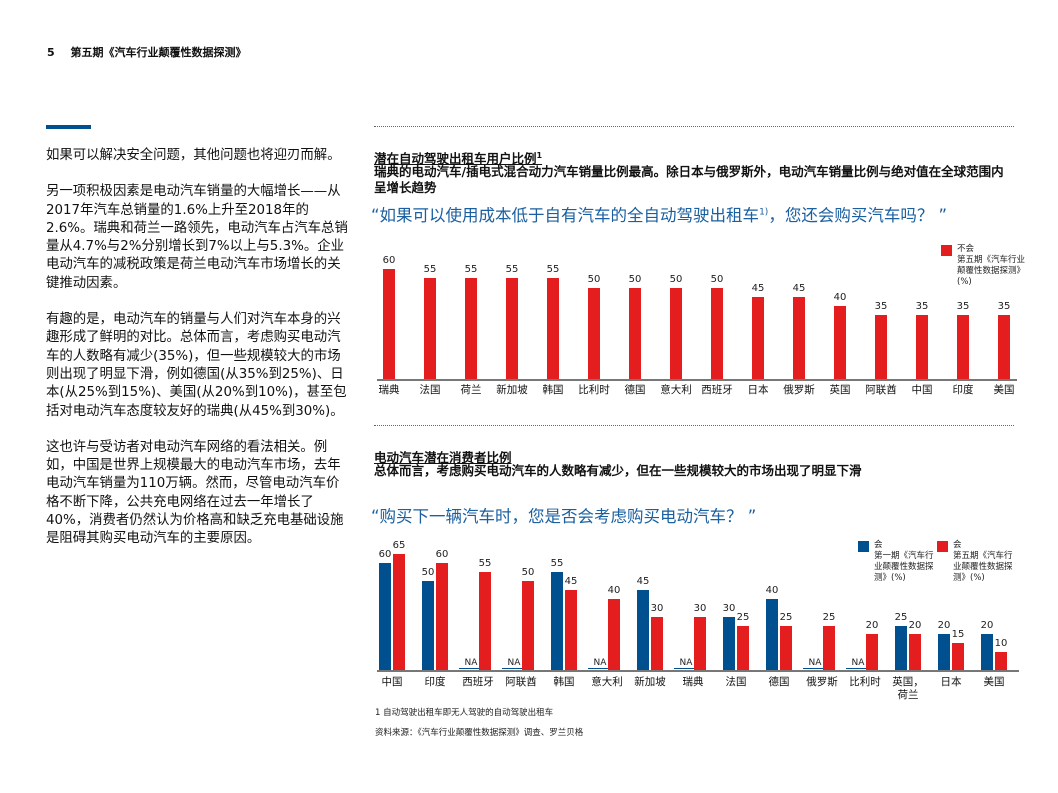  I want to click on category-label: 意大利, so click(676, 390).